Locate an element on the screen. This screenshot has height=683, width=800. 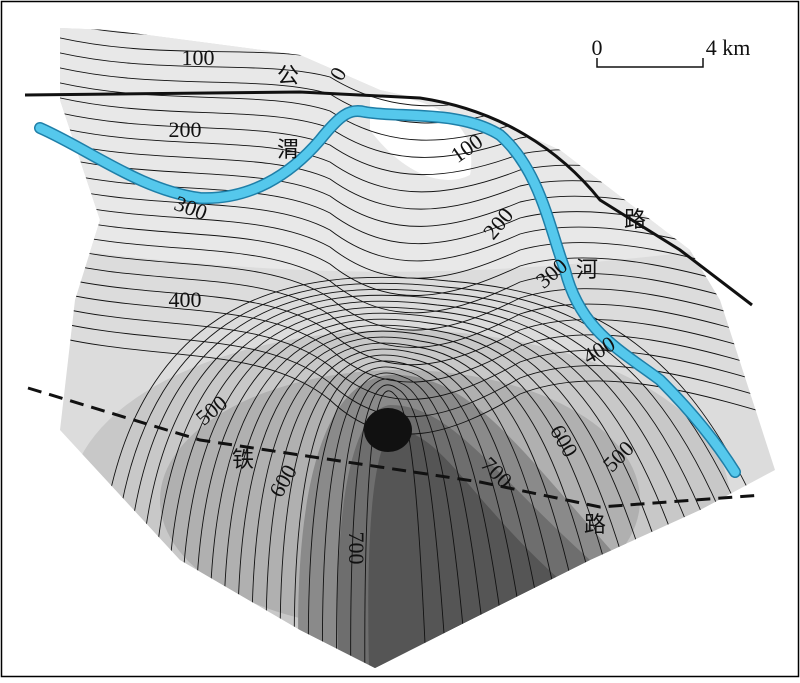
map-label: 100 is located at coordinates (198, 57).